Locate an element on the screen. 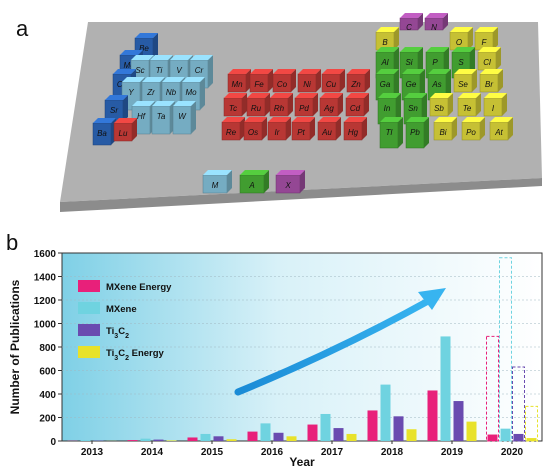  bar-ti3c2-2017 is located at coordinates (338, 434).